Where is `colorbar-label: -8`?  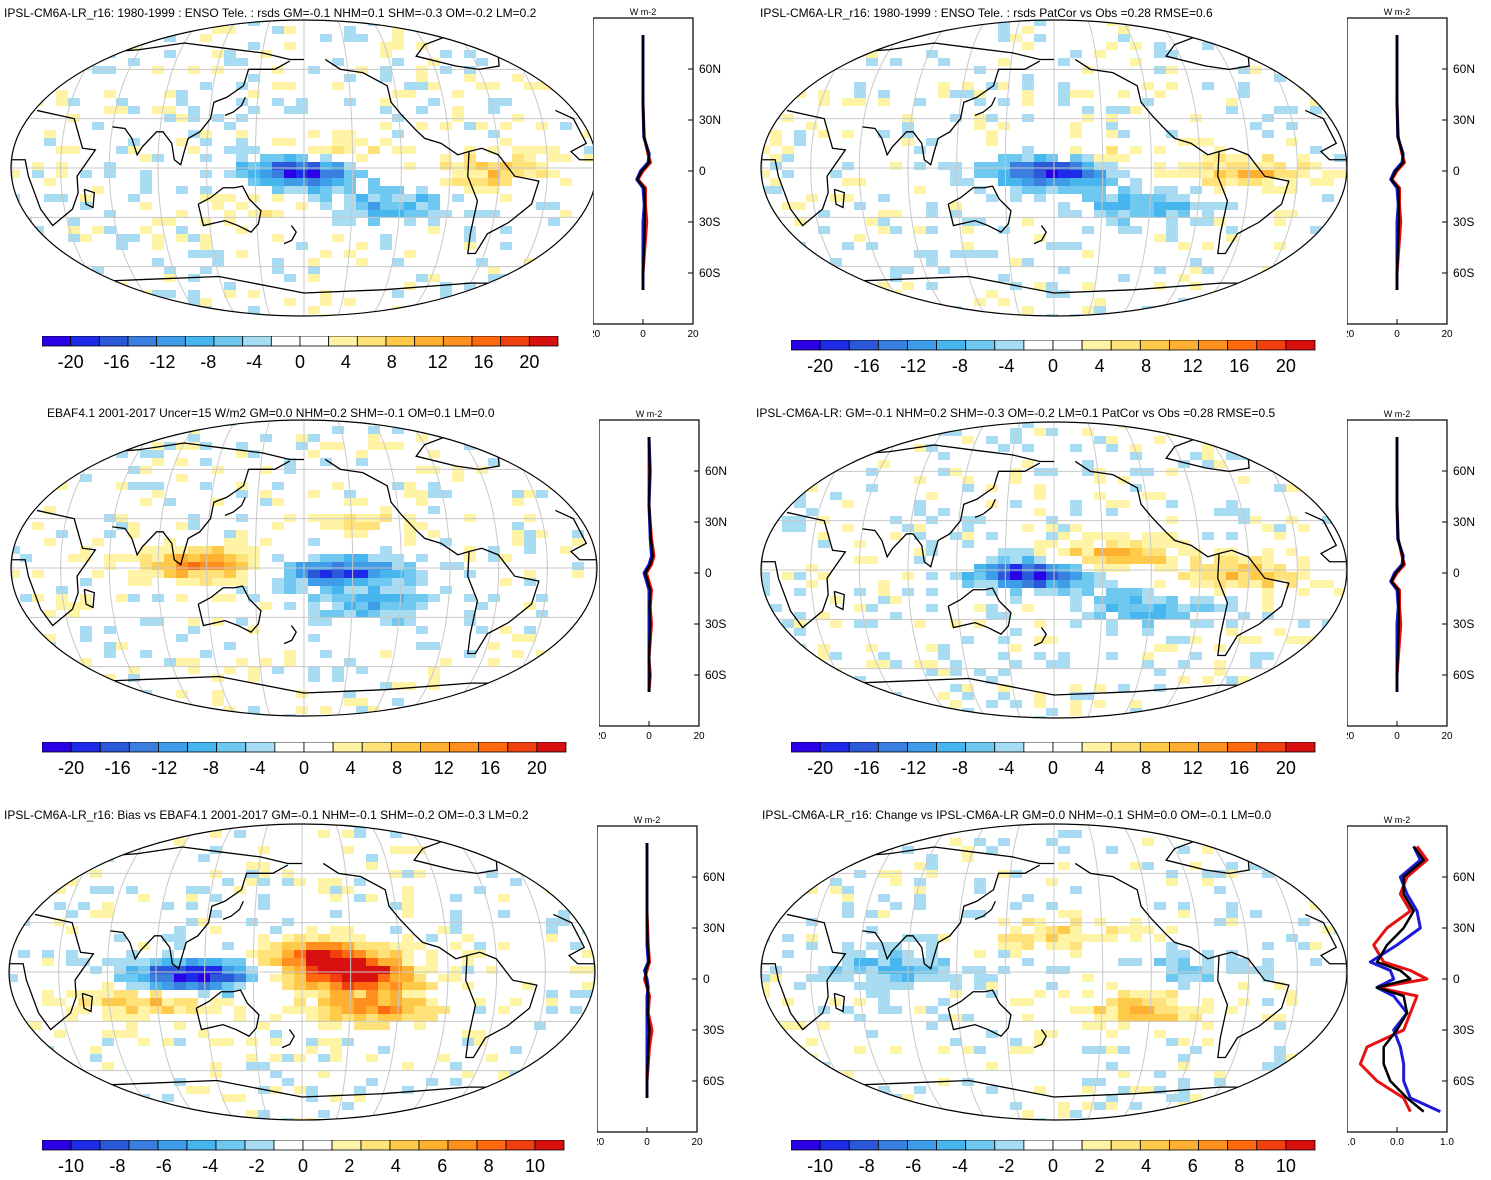
colorbar-label: -8 is located at coordinates (867, 1166).